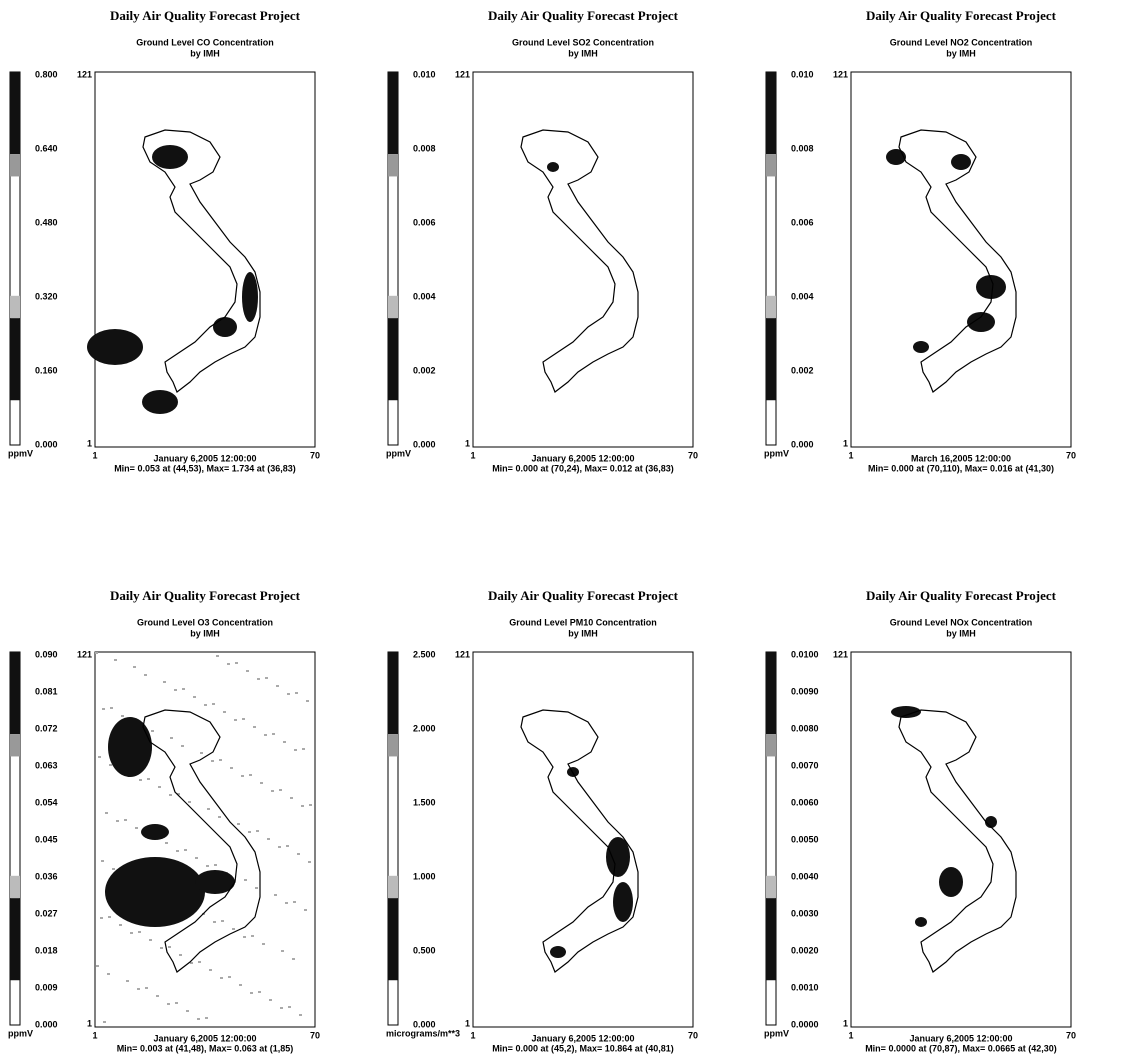 The width and height of the screenshot is (1134, 1055). I want to click on colorbar-label: 1.500, so click(424, 802).